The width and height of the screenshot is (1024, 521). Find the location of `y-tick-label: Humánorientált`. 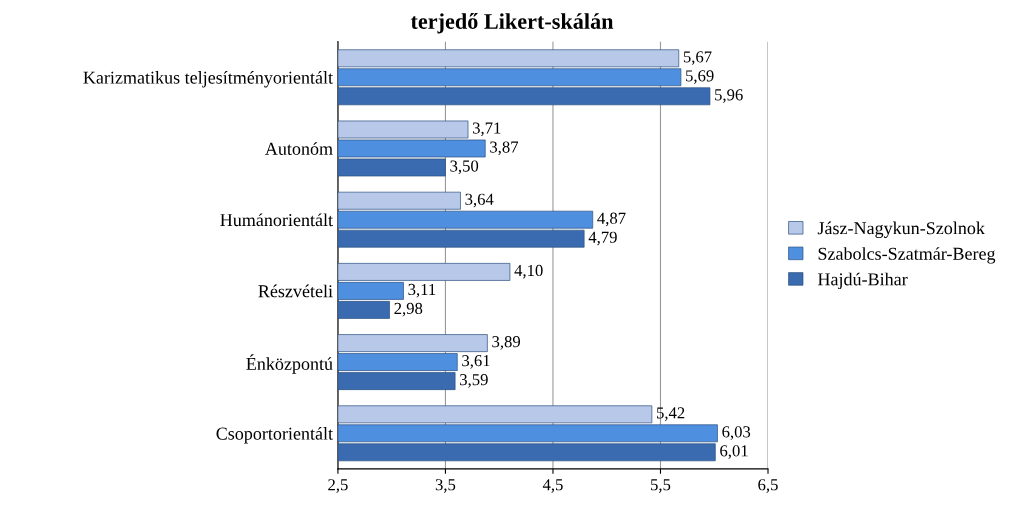

y-tick-label: Humánorientált is located at coordinates (276, 220).